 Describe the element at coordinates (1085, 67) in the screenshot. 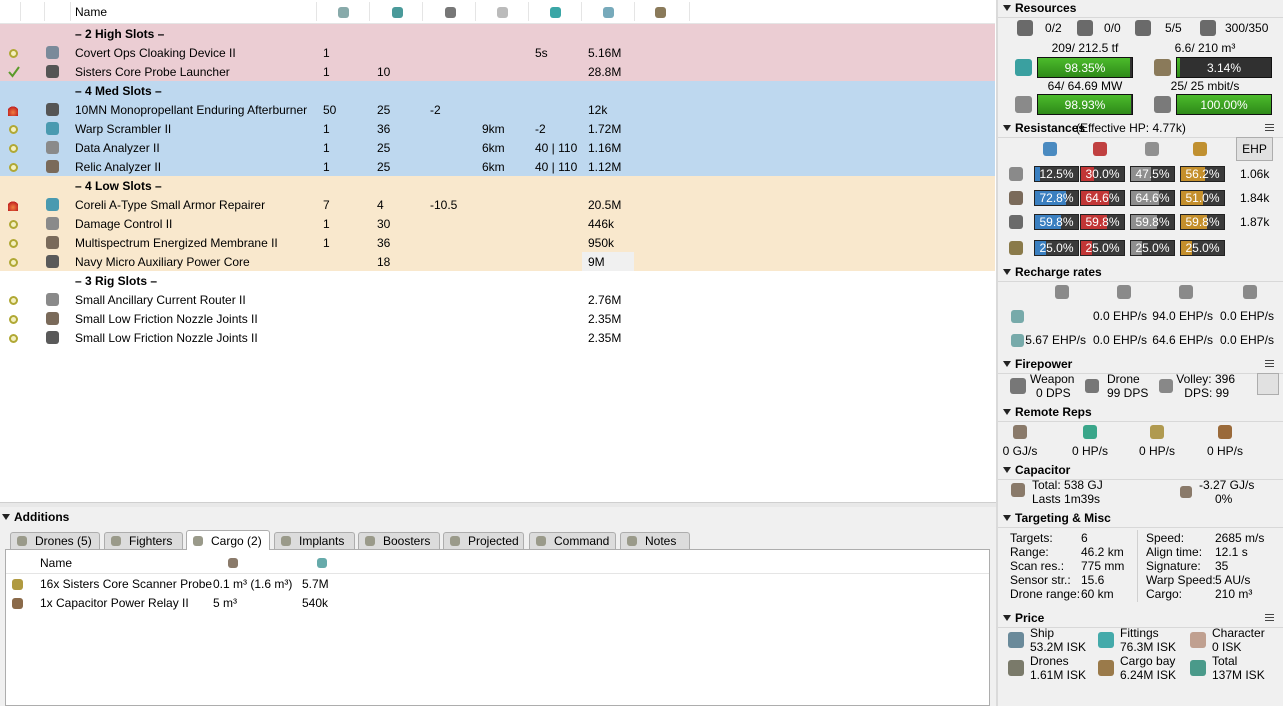

I see `meter-value: 98.35%` at that location.